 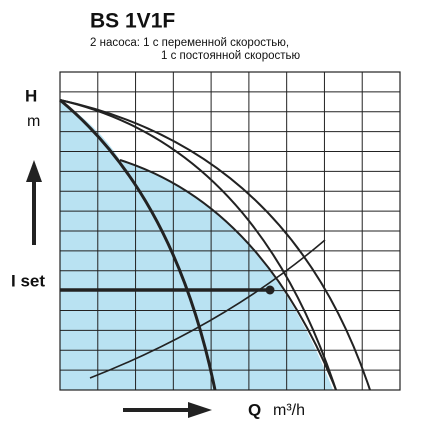 I want to click on operating-point, so click(x=270, y=290).